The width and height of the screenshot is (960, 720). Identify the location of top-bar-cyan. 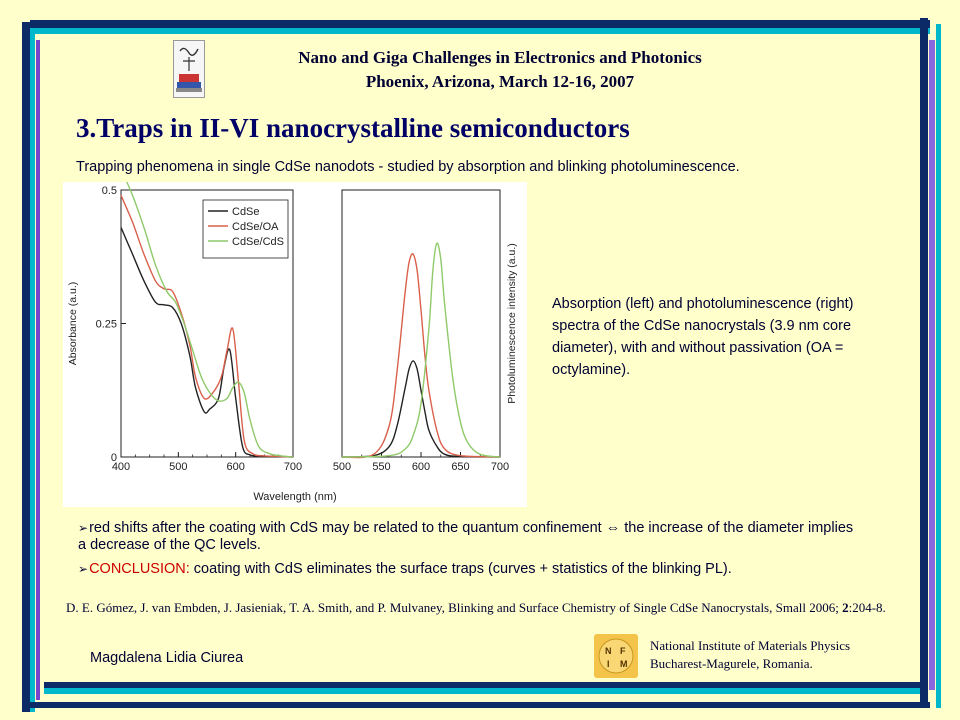
(480, 31).